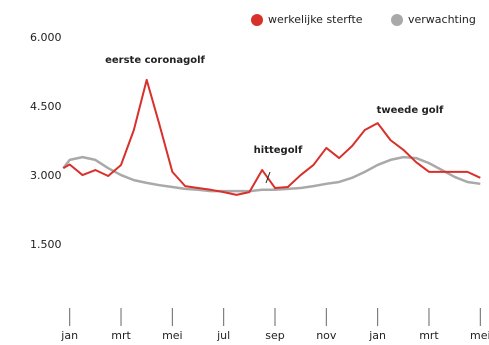  What do you see at coordinates (326, 335) in the screenshot?
I see `x-tick-label: nov` at bounding box center [326, 335].